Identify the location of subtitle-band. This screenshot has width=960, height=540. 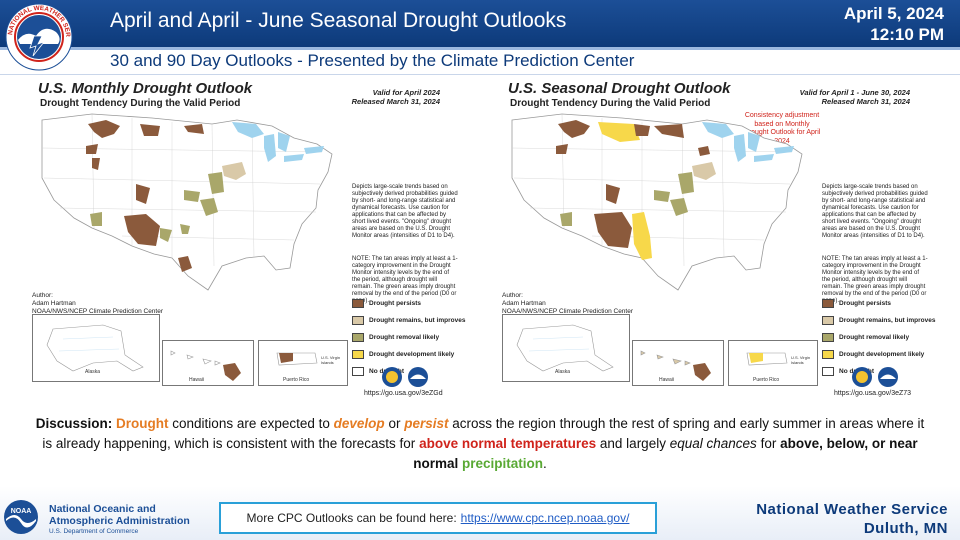
(480, 62).